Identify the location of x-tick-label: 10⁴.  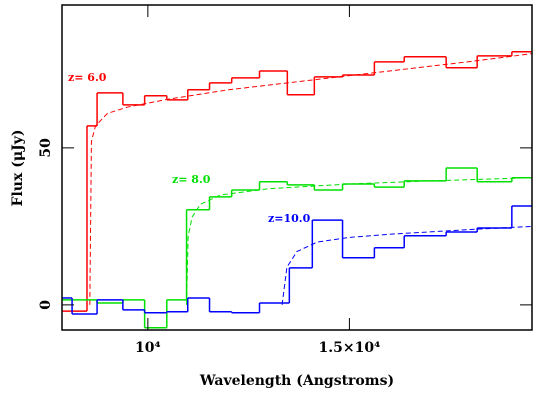
(148, 348).